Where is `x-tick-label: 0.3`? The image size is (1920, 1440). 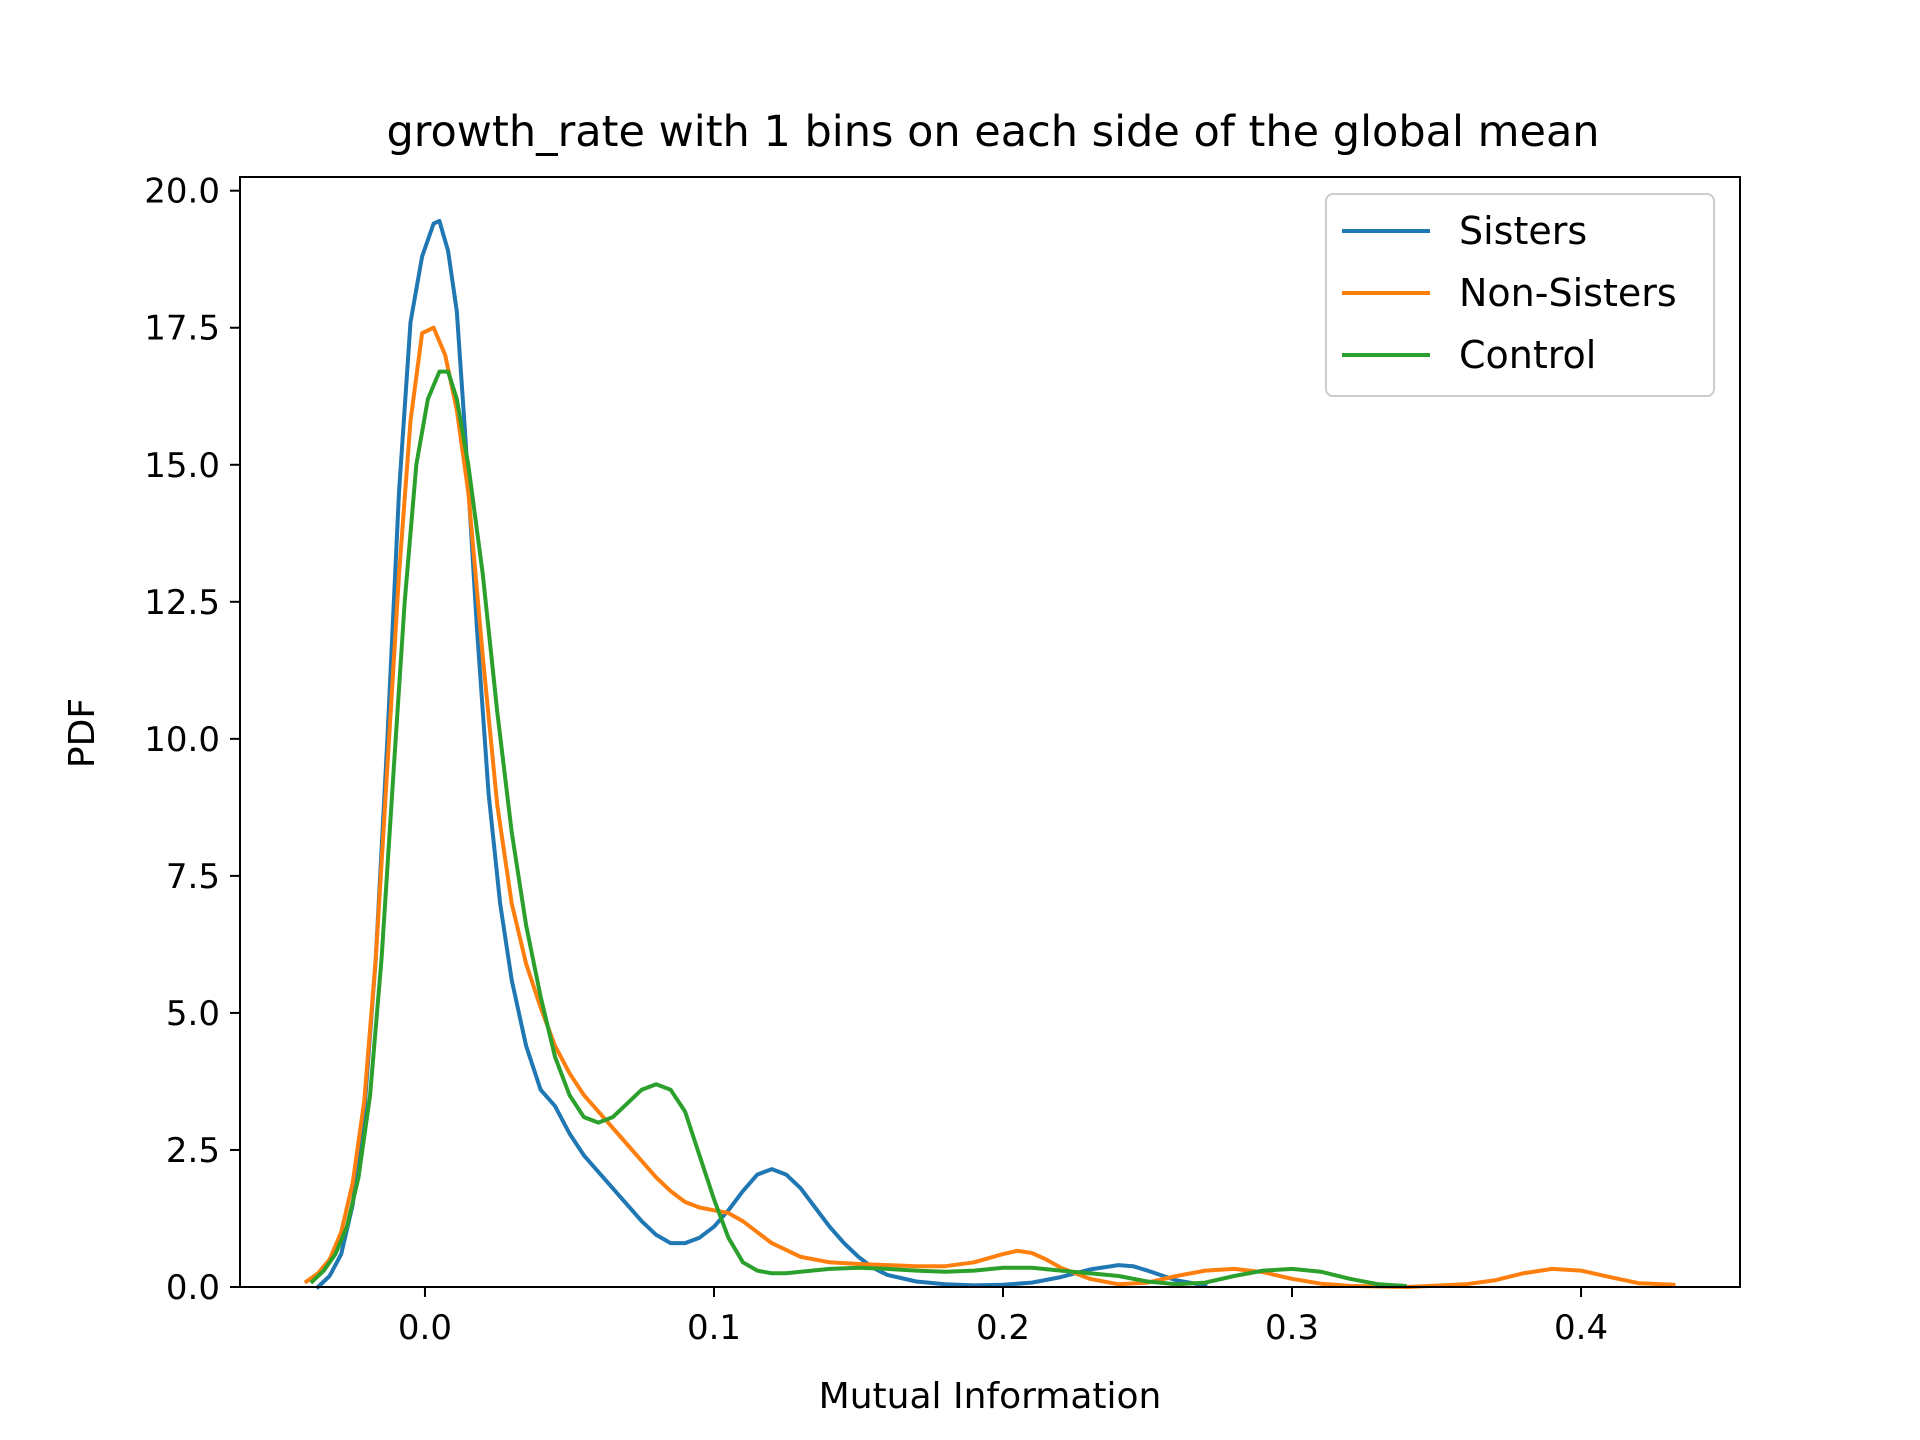 x-tick-label: 0.3 is located at coordinates (1292, 1328).